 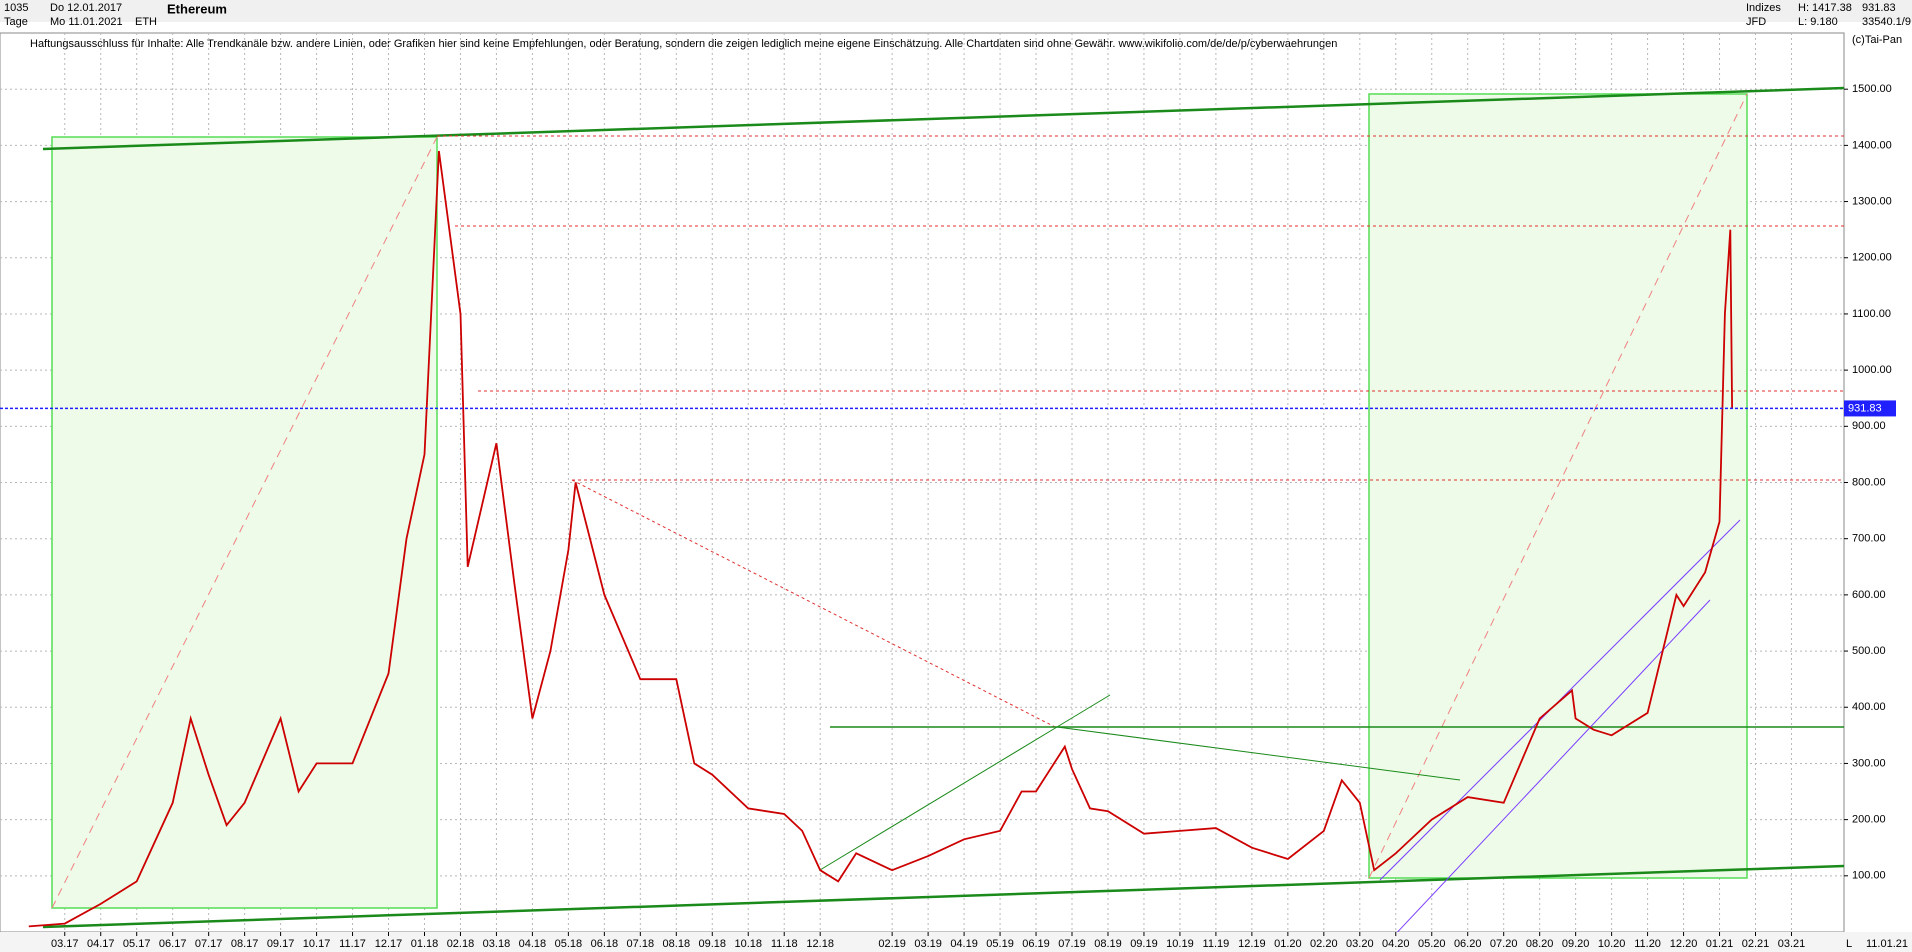 What do you see at coordinates (1180, 944) in the screenshot?
I see `x-tick-label: 10.19` at bounding box center [1180, 944].